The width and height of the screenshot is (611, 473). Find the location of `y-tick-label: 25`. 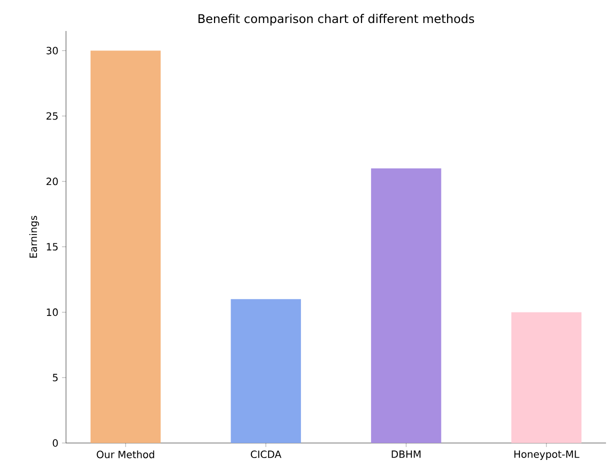

y-tick-label: 25 is located at coordinates (52, 116).